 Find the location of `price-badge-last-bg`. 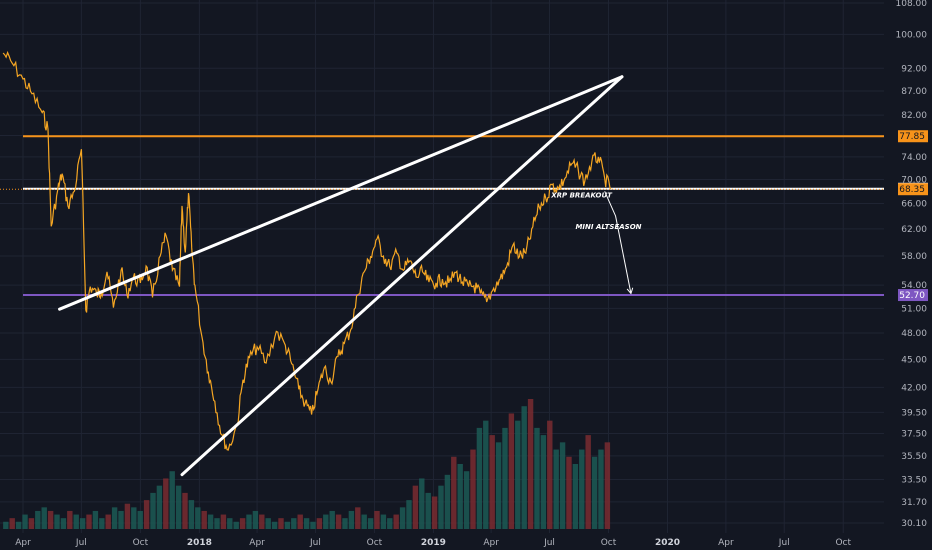

price-badge-last-bg is located at coordinates (913, 189).